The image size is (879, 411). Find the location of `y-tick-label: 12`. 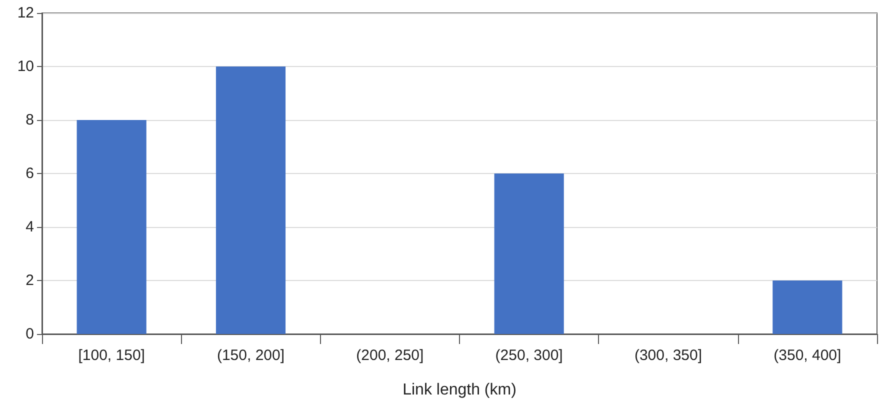

y-tick-label: 12 is located at coordinates (25, 13).